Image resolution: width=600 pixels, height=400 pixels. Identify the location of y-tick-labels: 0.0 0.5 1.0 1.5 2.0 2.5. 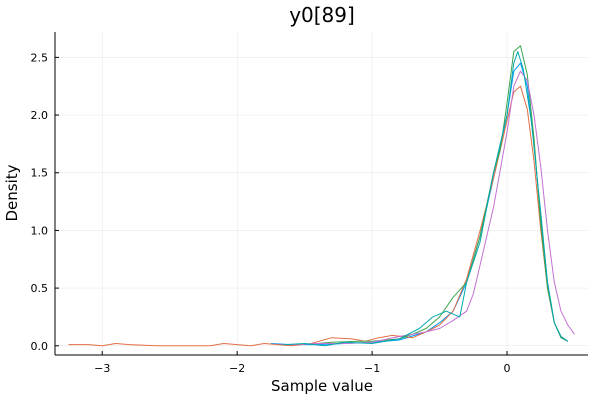
(40, 201).